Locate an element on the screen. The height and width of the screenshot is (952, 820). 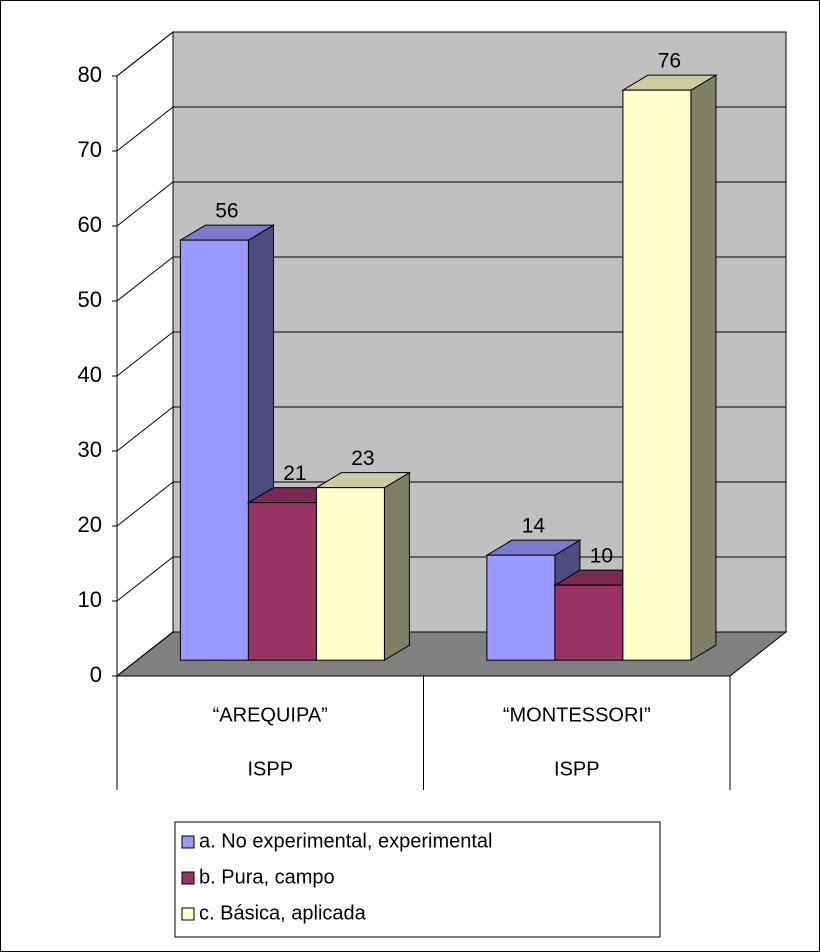
legend-box is located at coordinates (417, 879).